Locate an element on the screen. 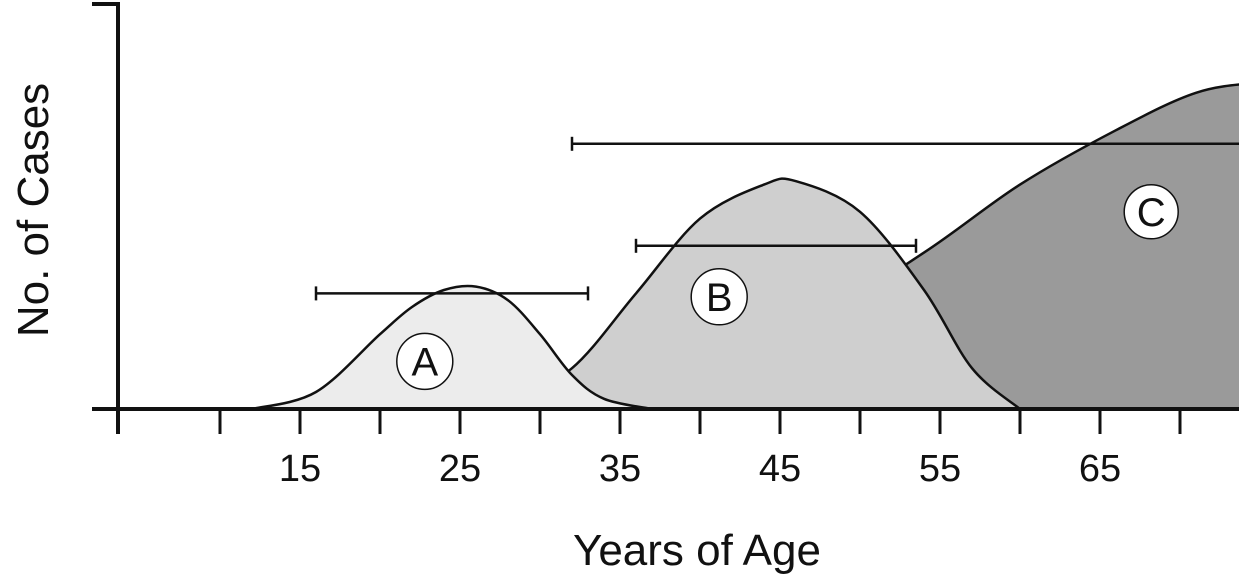 The height and width of the screenshot is (575, 1239). series-a-area is located at coordinates (452, 347).